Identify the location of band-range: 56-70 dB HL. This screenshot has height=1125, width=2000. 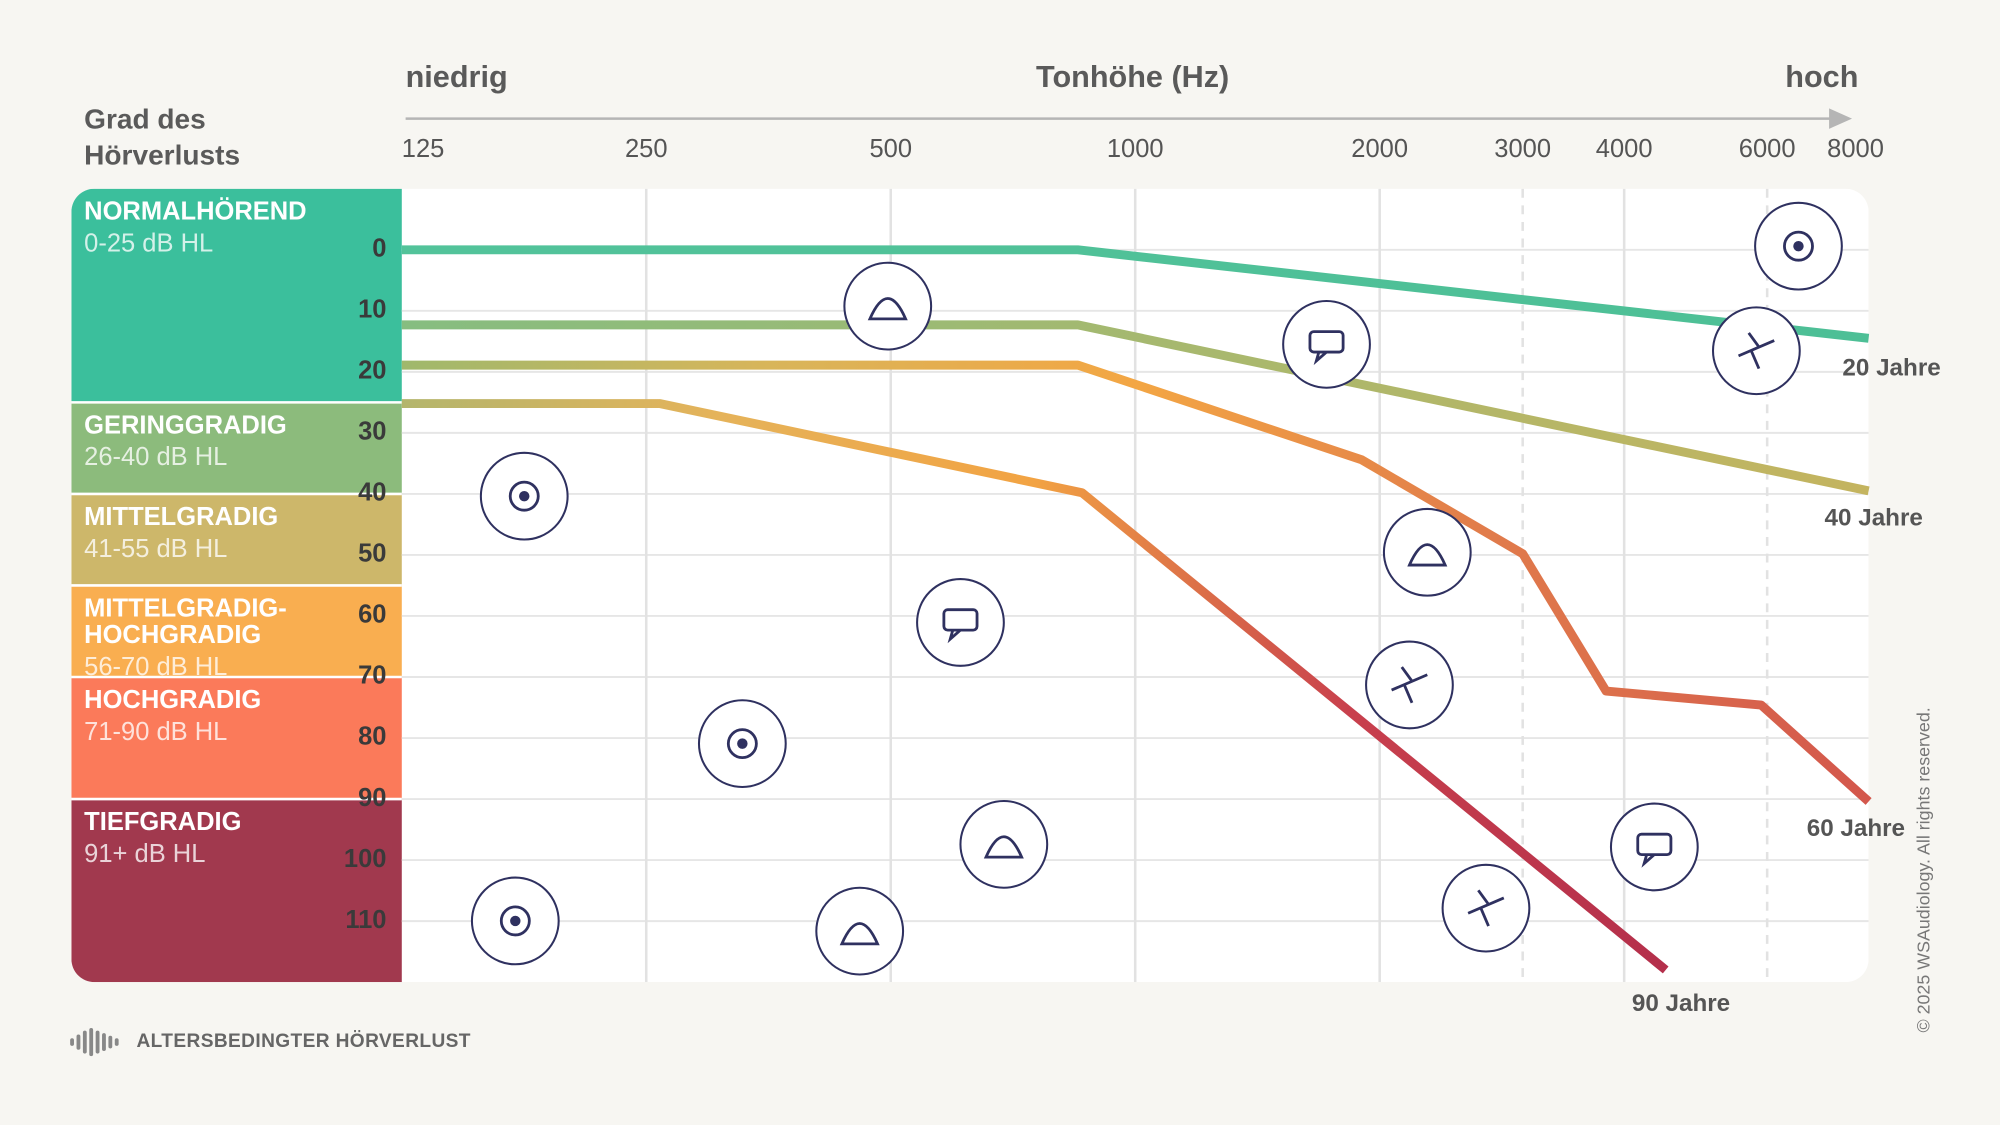
(155, 667).